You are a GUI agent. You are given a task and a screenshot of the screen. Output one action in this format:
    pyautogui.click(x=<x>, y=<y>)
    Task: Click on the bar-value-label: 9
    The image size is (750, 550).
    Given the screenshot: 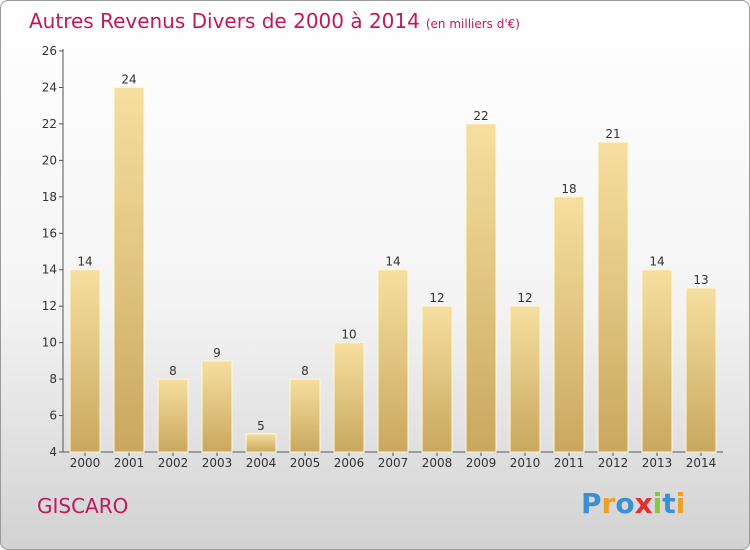 What is the action you would take?
    pyautogui.click(x=217, y=353)
    